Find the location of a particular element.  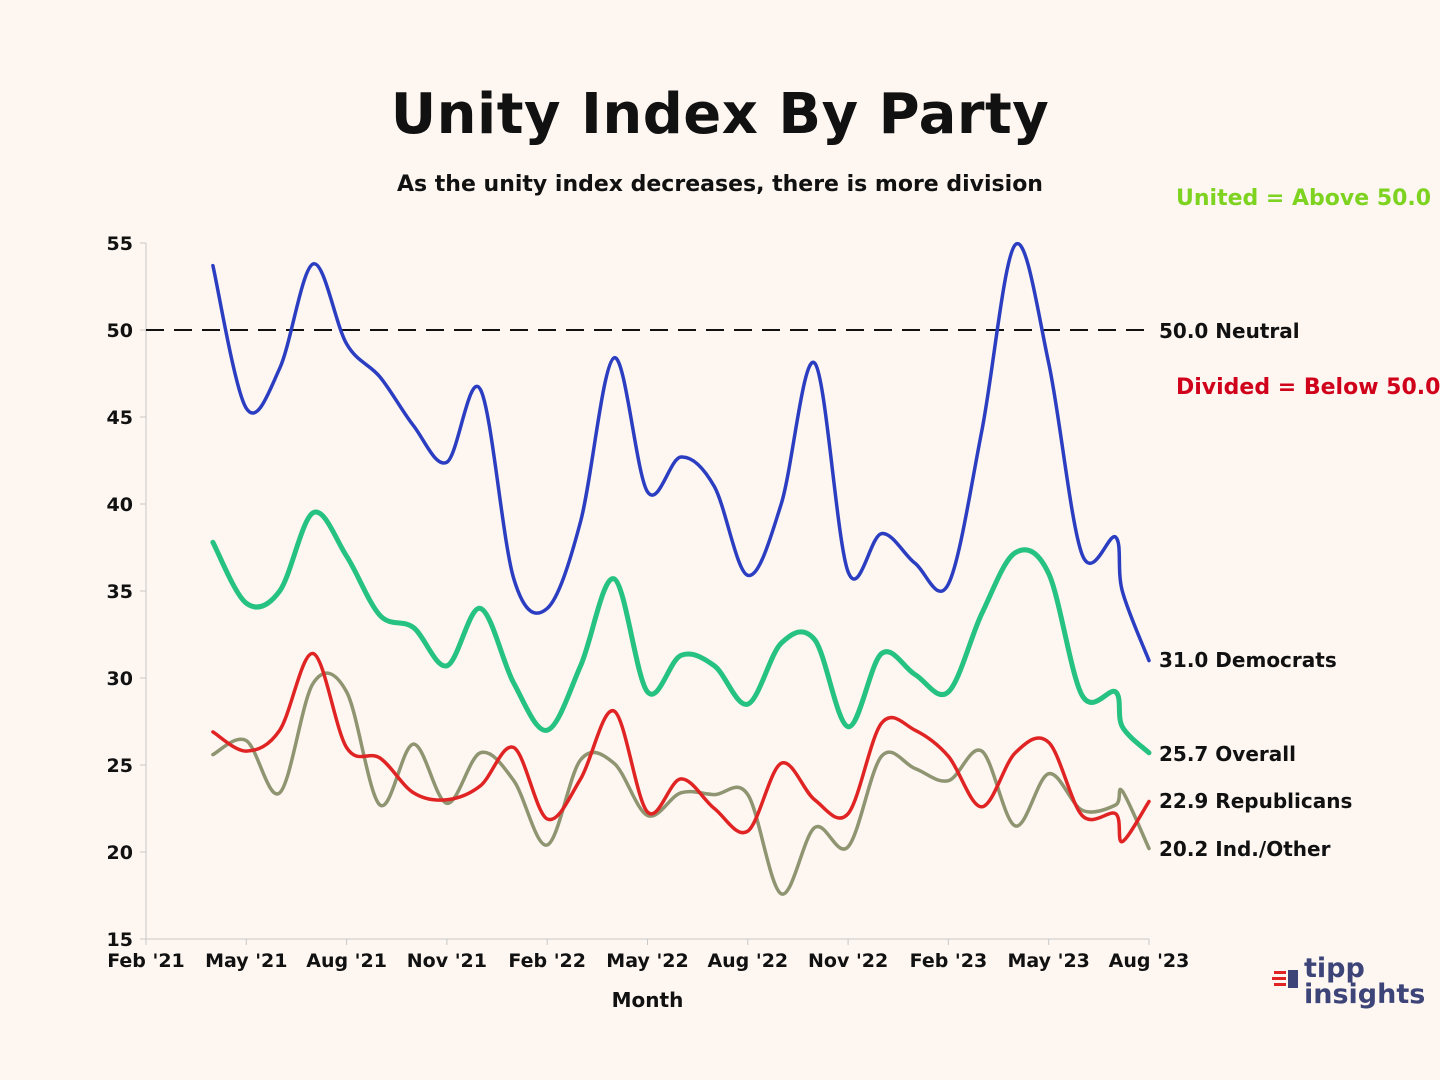

x-tick-label: May '22 is located at coordinates (647, 961).